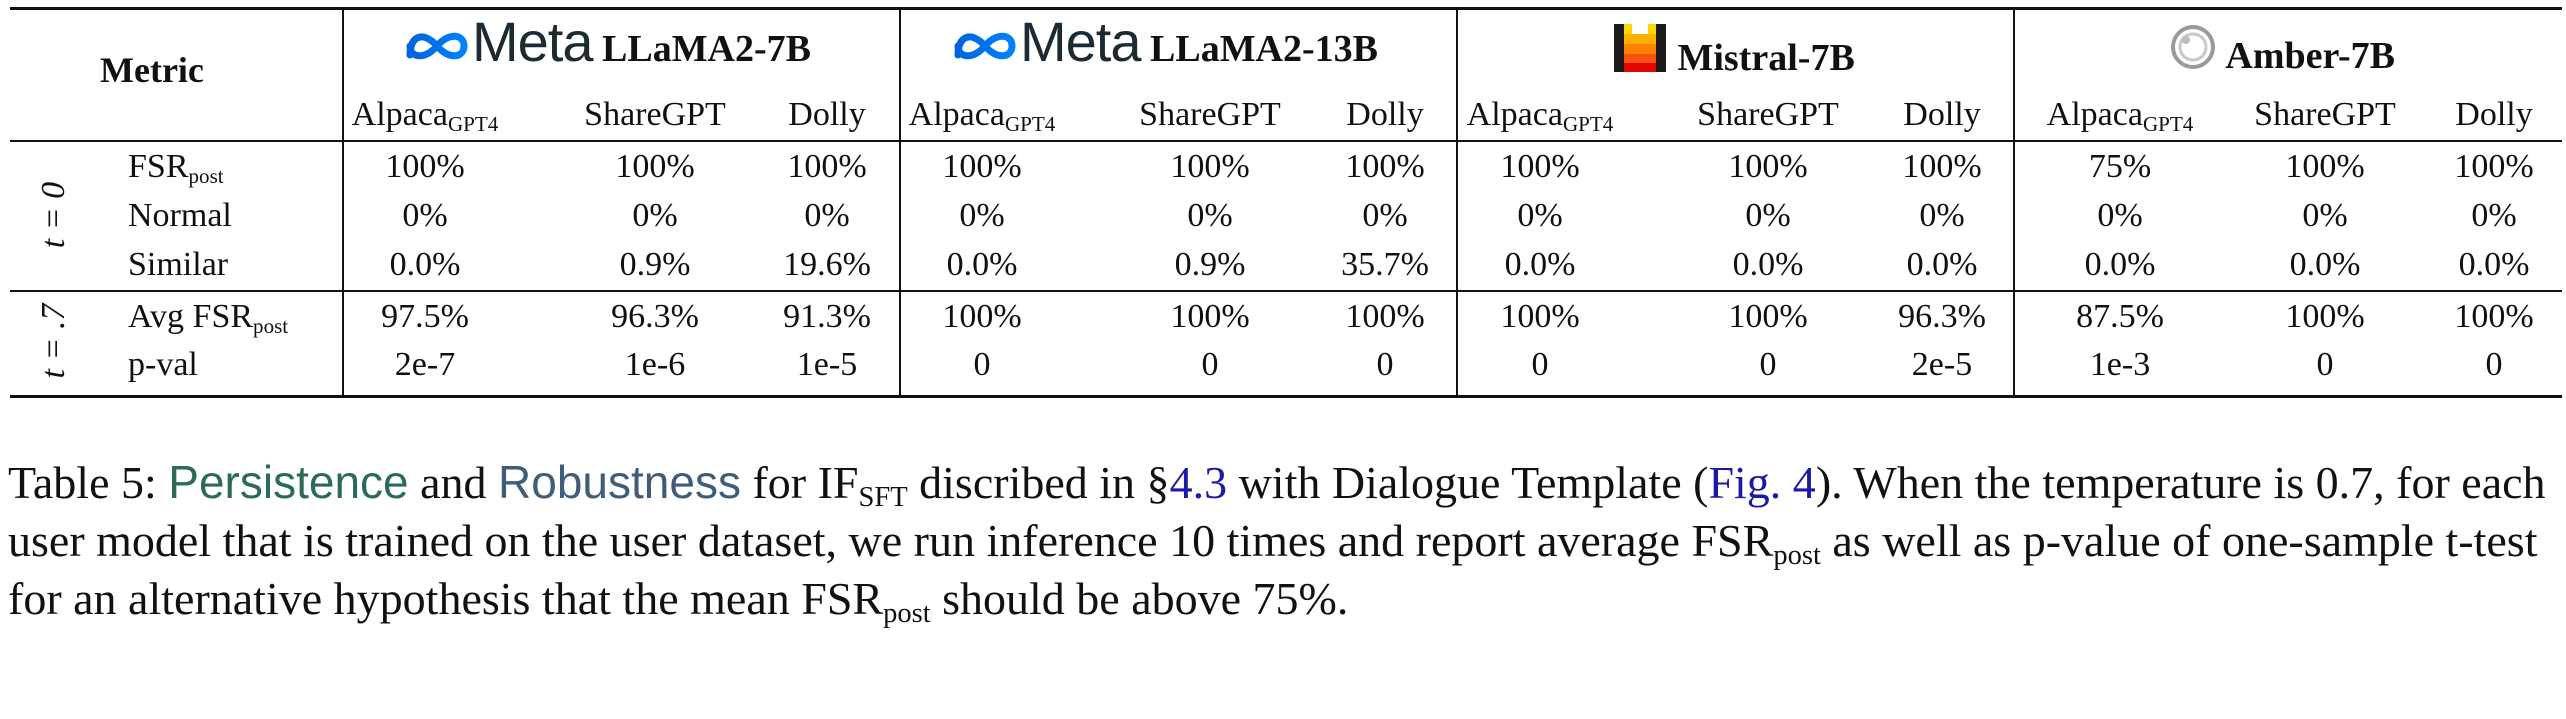  What do you see at coordinates (453, 482) in the screenshot?
I see `caption-text: and` at bounding box center [453, 482].